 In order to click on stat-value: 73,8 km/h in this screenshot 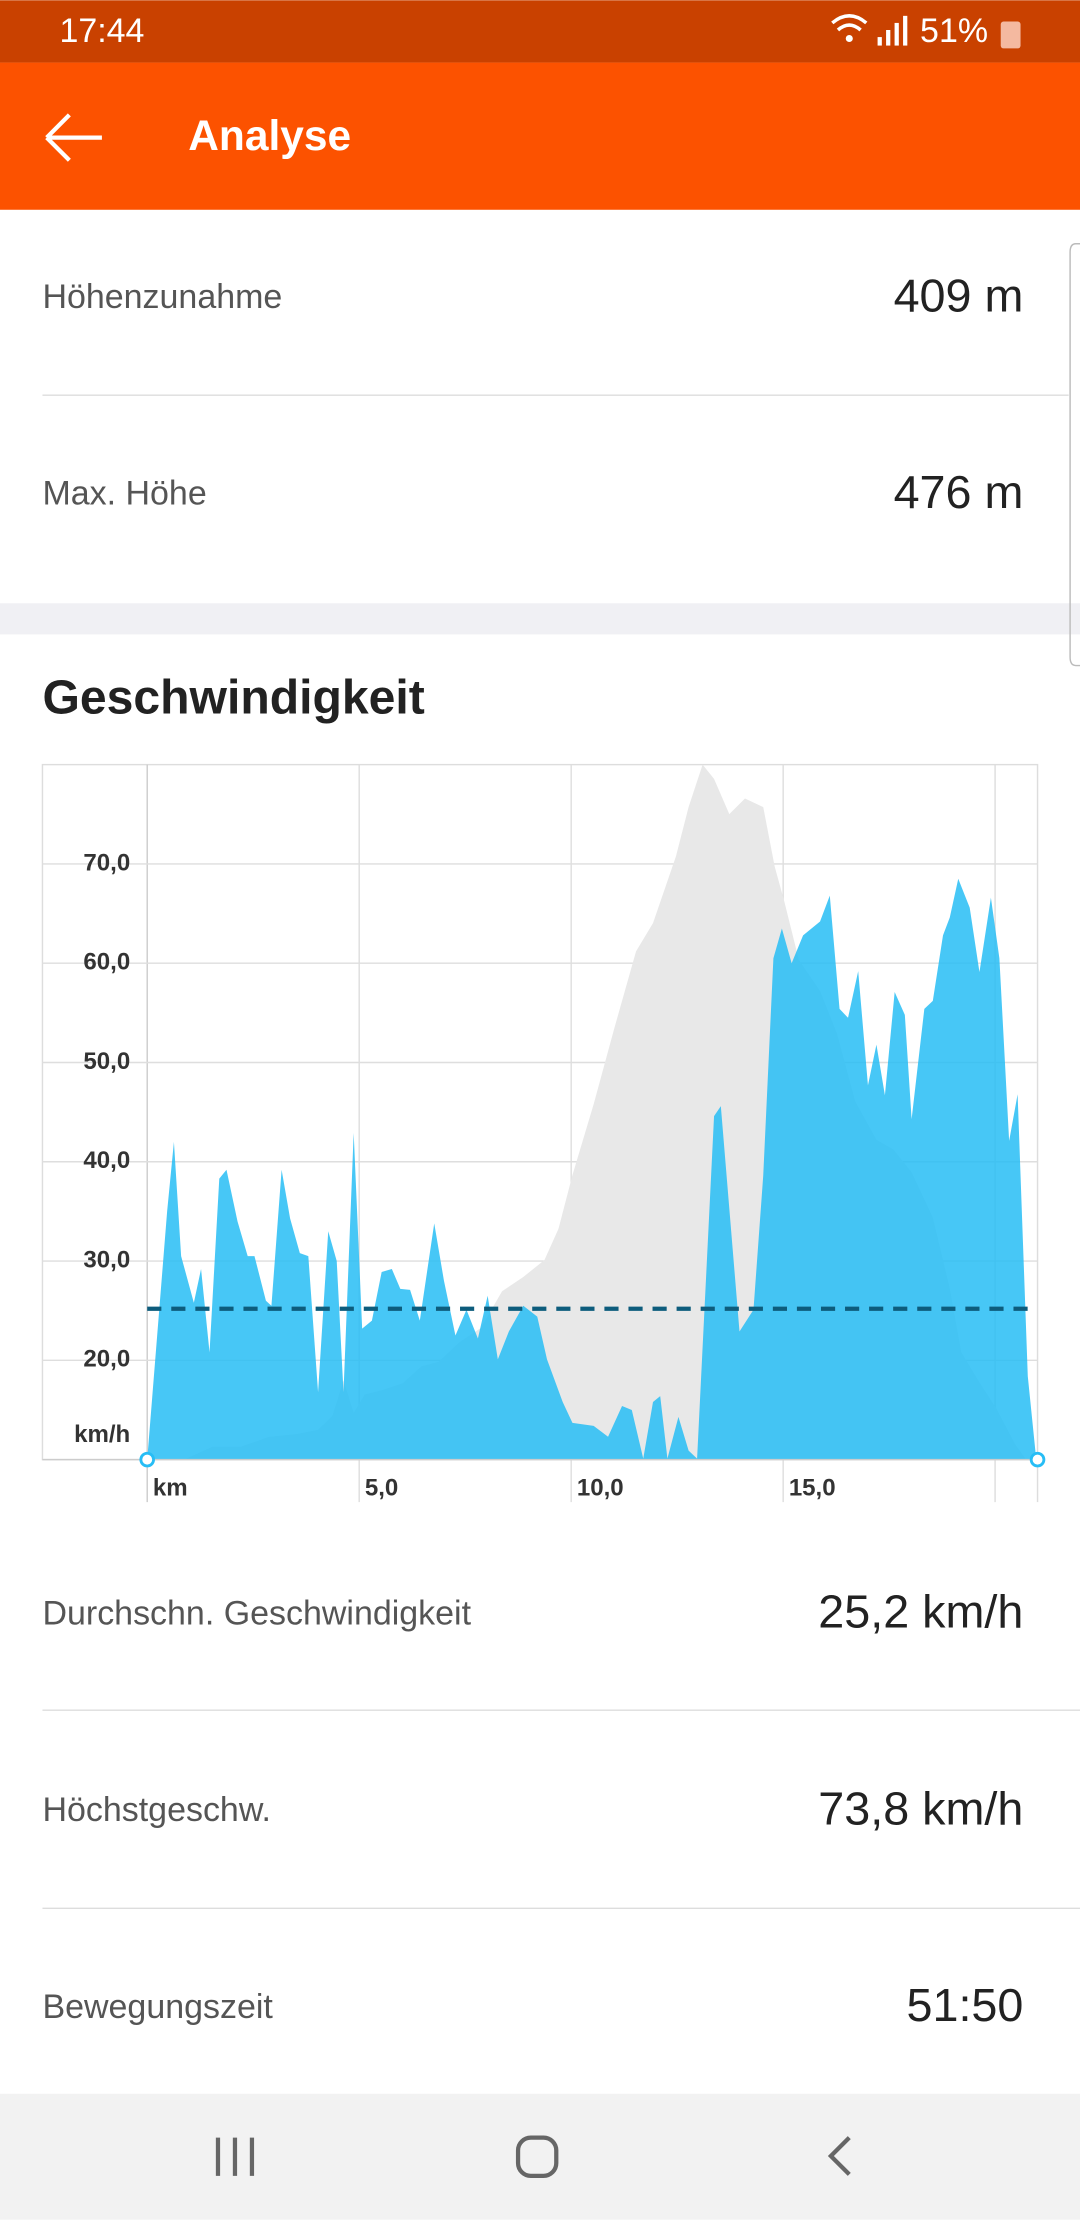, I will do `click(920, 1808)`.